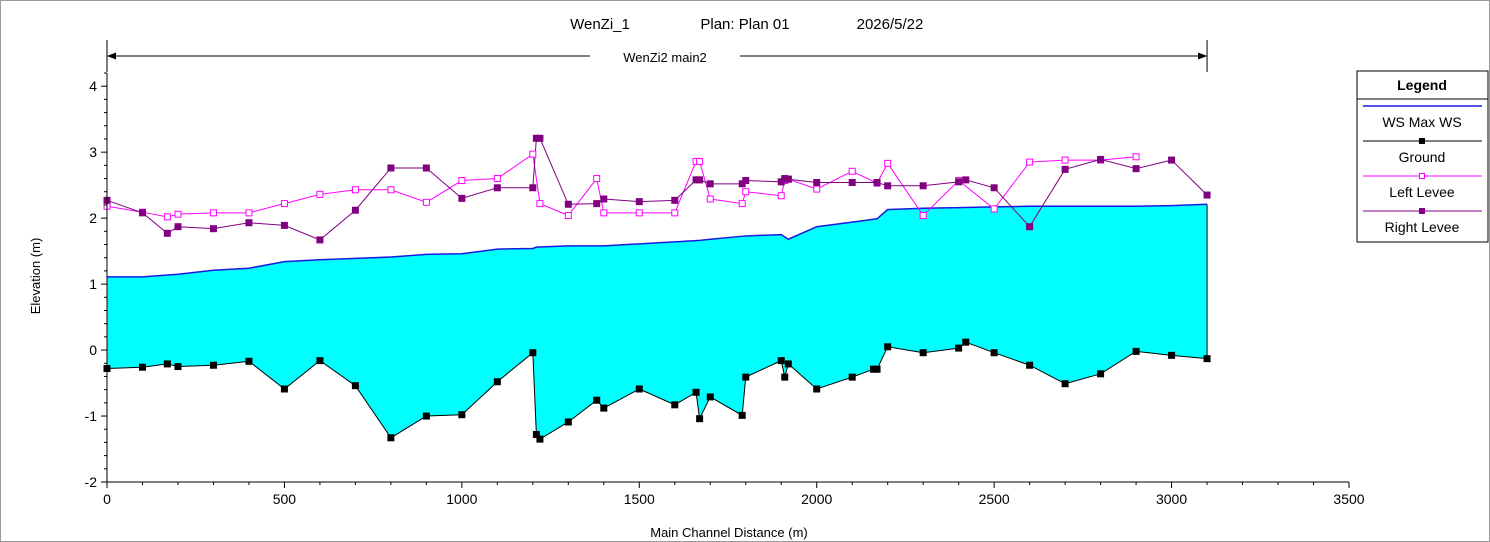 This screenshot has width=1490, height=542. Describe the element at coordinates (107, 499) in the screenshot. I see `x-tick-label: 0` at that location.